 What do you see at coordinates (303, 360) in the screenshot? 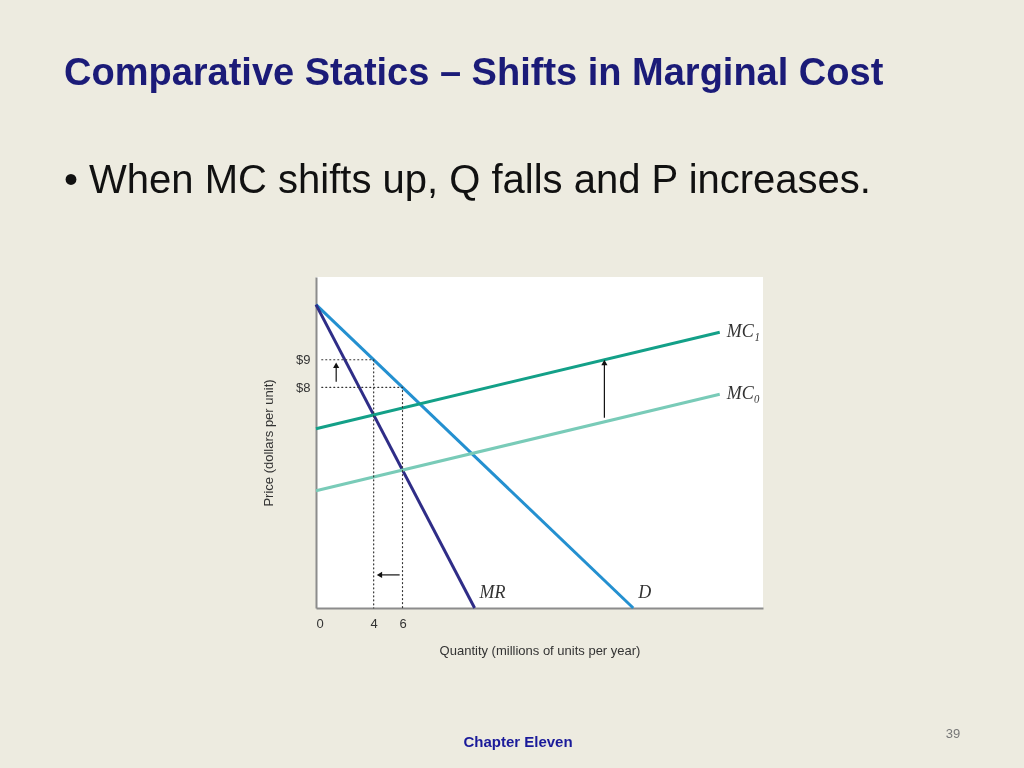
I see `y-tick-label: $9` at bounding box center [303, 360].